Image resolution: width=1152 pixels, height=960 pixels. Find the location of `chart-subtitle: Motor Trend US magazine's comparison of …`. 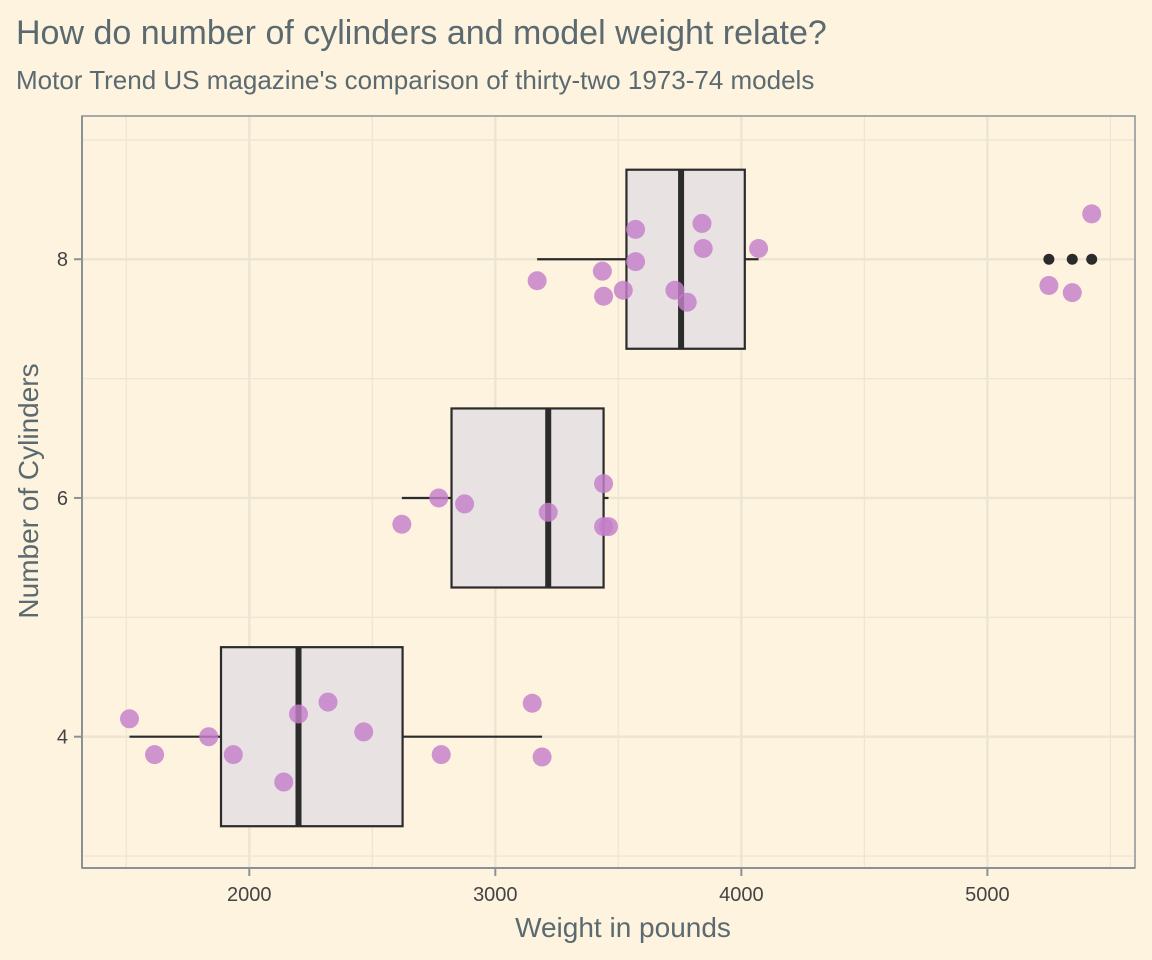

chart-subtitle: Motor Trend US magazine's comparison of … is located at coordinates (415, 80).